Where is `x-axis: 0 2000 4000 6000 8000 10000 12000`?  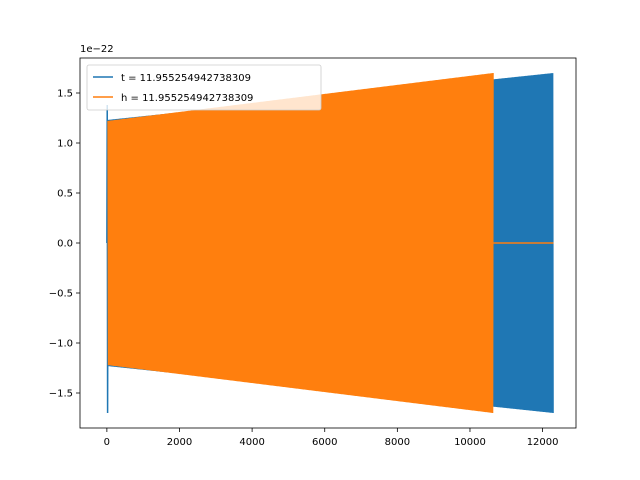
x-axis: 0 2000 4000 6000 8000 10000 12000 is located at coordinates (331, 438).